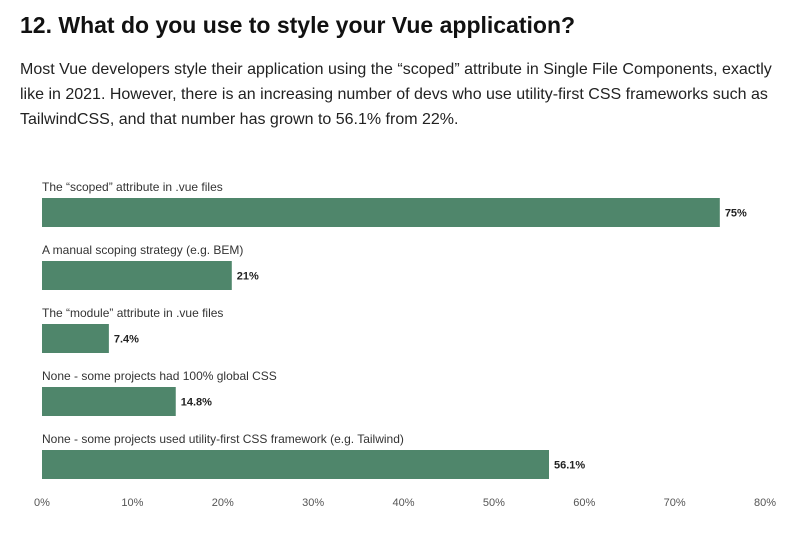 This screenshot has height=541, width=800. What do you see at coordinates (736, 214) in the screenshot?
I see `value-label: 75%` at bounding box center [736, 214].